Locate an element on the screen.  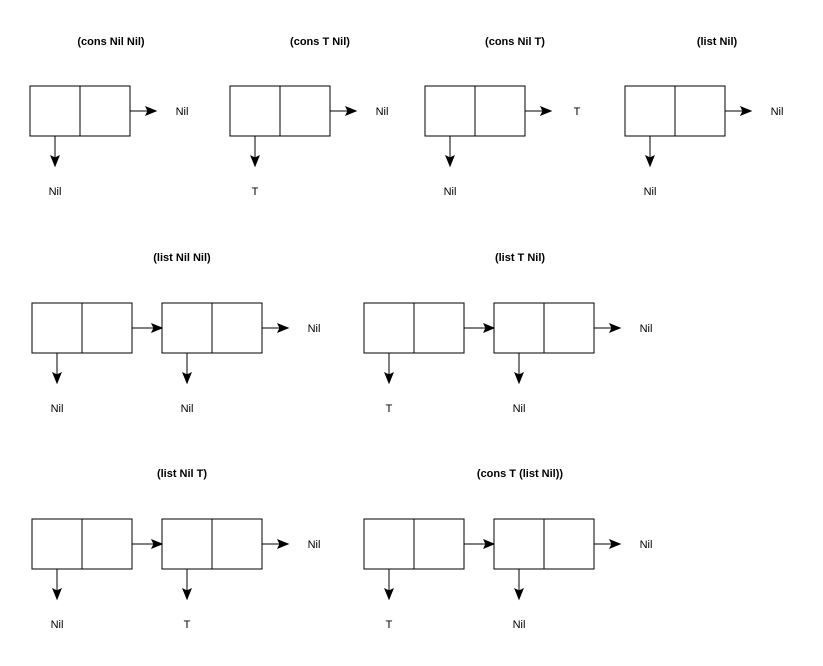
diagram-6: (list T Nil) T Nil Nil is located at coordinates (508, 333).